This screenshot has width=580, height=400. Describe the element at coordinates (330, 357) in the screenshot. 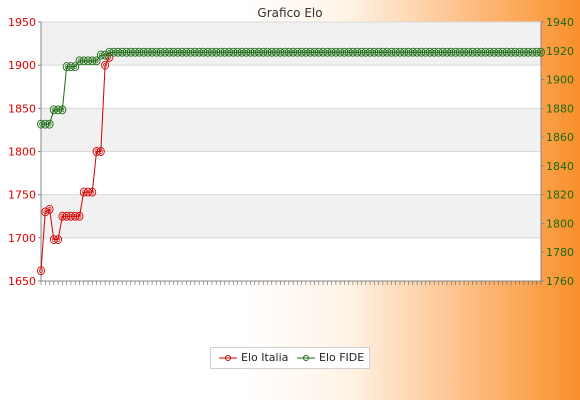

I see `legend-item-fide: Elo FIDE` at that location.